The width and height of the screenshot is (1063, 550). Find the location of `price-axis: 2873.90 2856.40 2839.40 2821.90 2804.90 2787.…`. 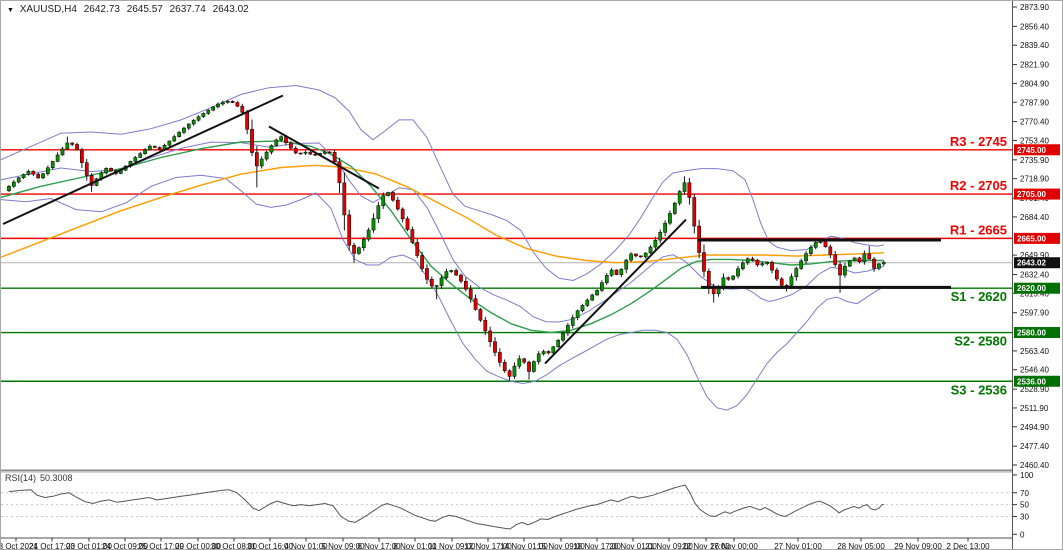

price-axis: 2873.90 2856.40 2839.40 2821.90 2804.90 2787.… is located at coordinates (1037, 275).